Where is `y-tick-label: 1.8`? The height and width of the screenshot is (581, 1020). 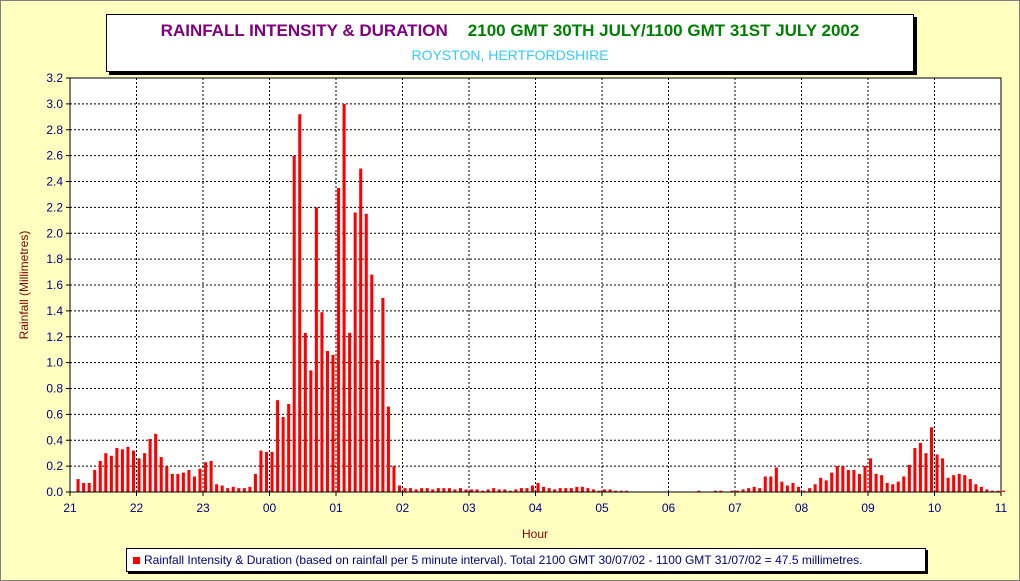
y-tick-label: 1.8 is located at coordinates (54, 259).